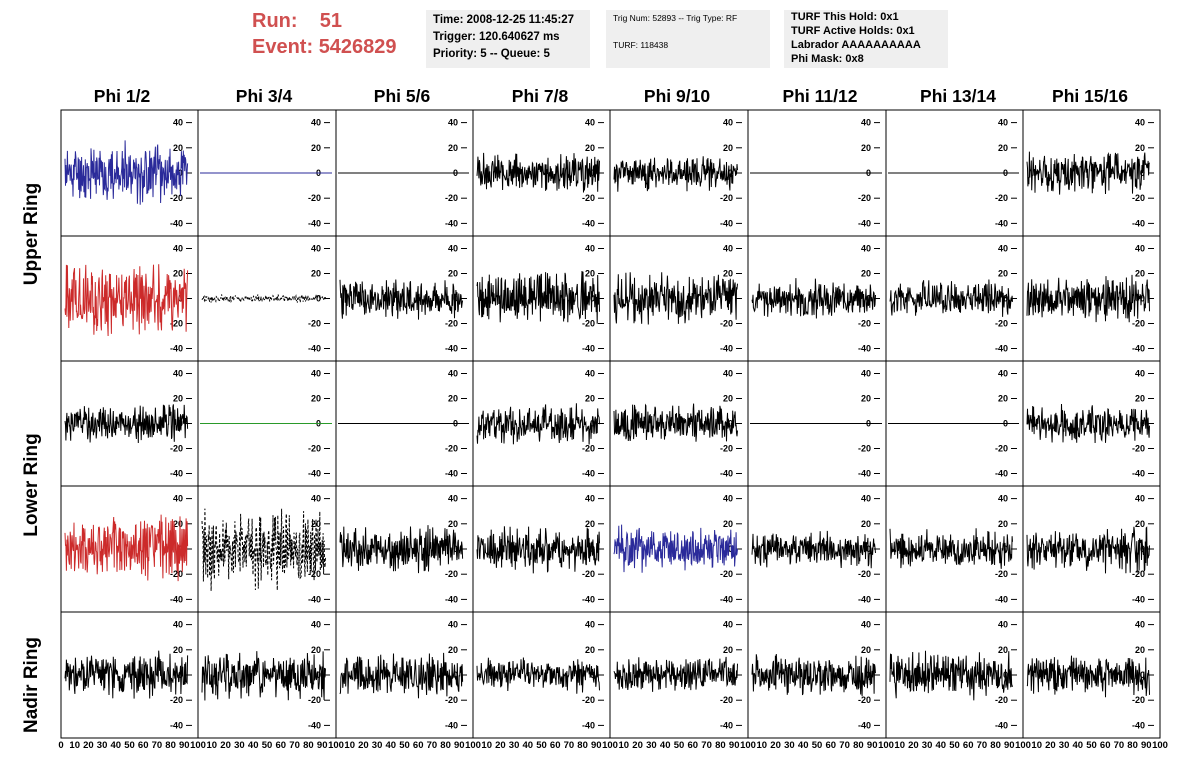 The image size is (1196, 775). Describe the element at coordinates (491, 54) in the screenshot. I see `priority-text: Priority: 5 -- Queue: 5` at that location.